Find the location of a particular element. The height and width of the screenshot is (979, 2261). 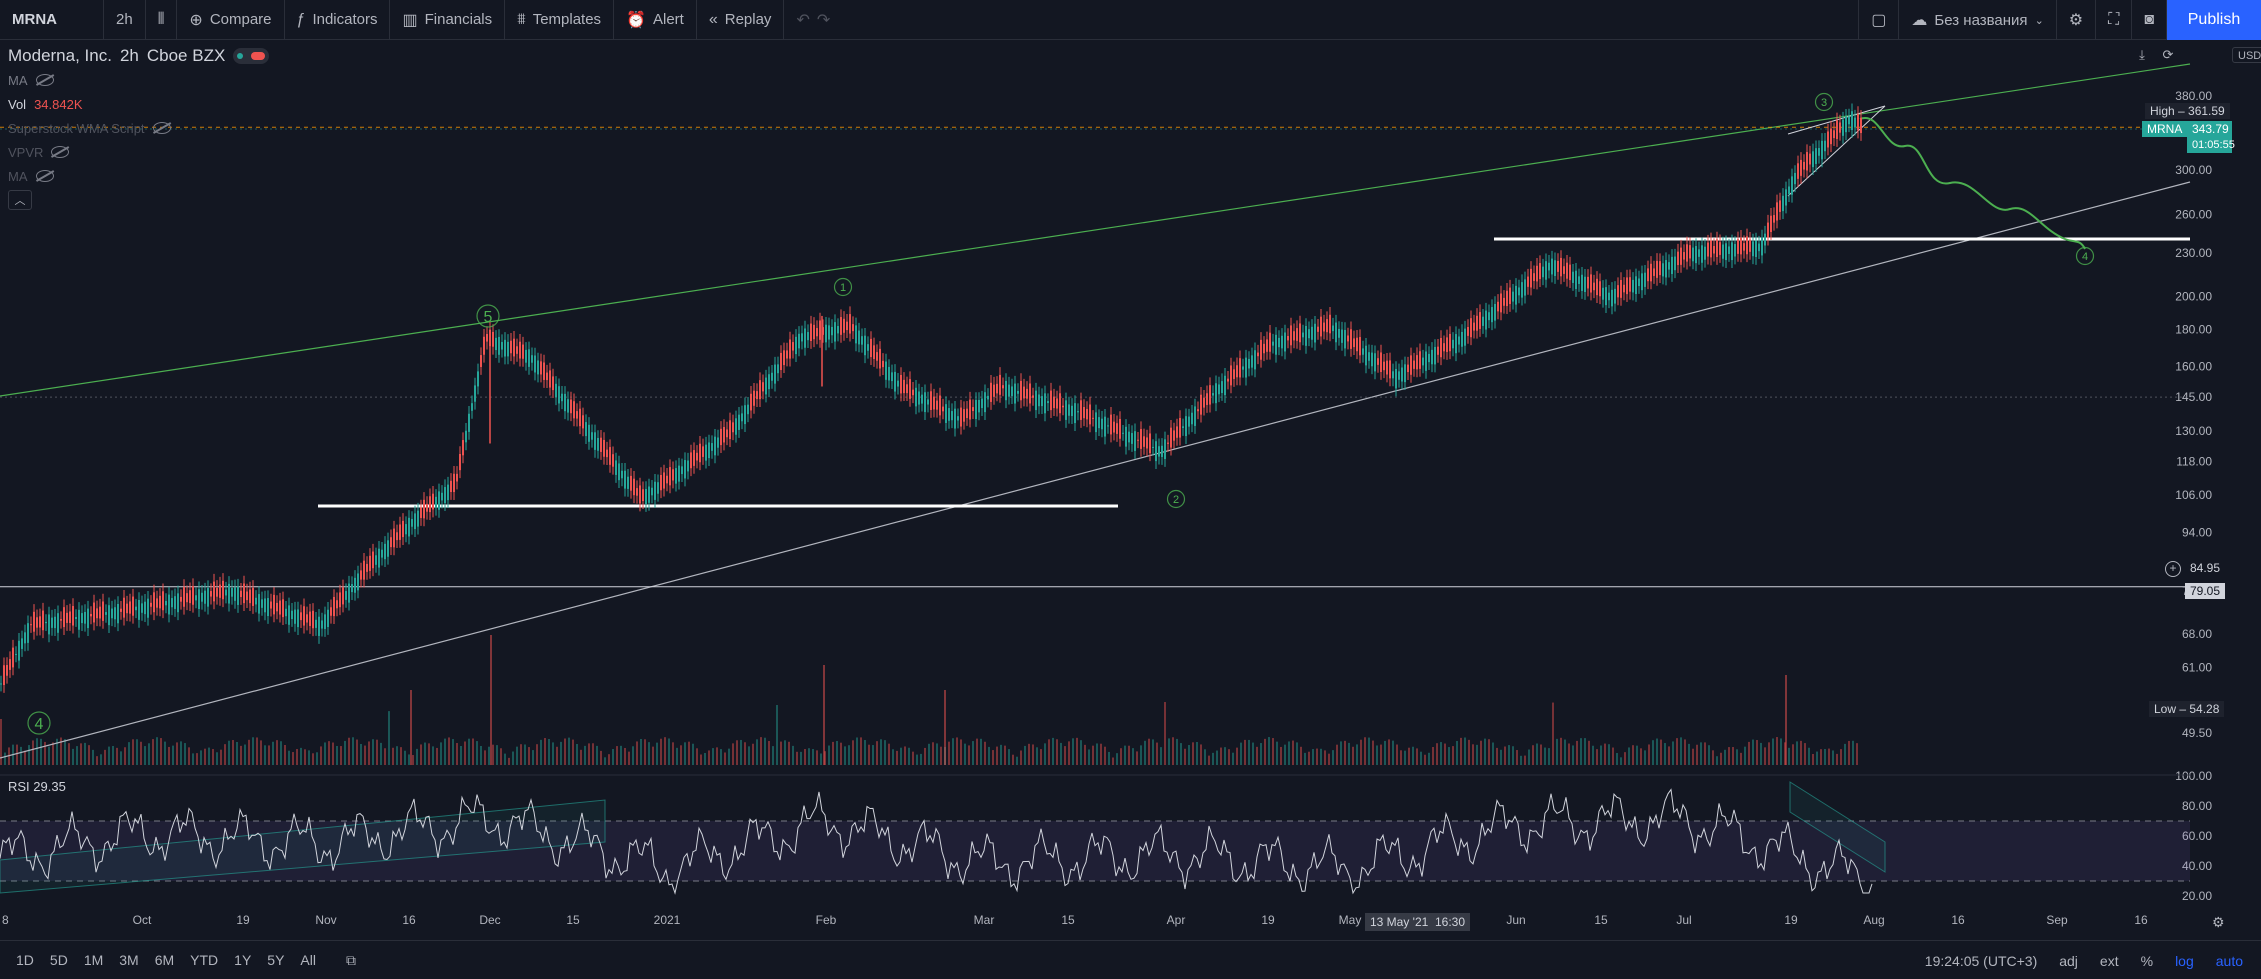

chevron-up-icon: ︿ is located at coordinates (20, 200).